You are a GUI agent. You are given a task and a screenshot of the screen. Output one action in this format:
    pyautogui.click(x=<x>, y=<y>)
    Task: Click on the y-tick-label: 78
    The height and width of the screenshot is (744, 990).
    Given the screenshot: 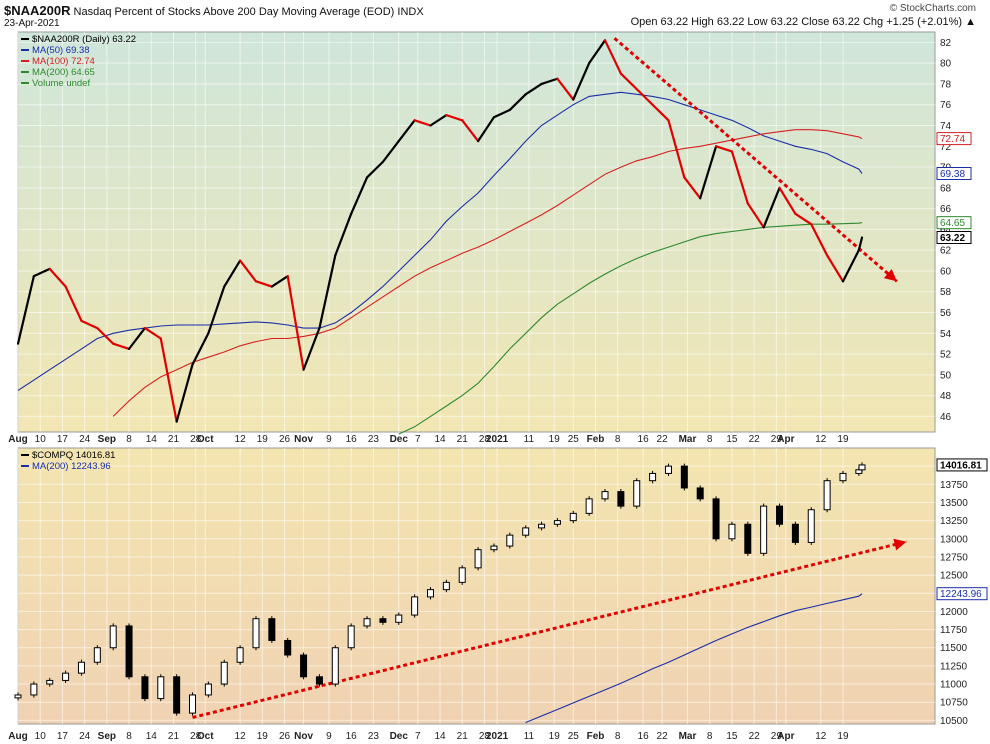 What is the action you would take?
    pyautogui.click(x=946, y=84)
    